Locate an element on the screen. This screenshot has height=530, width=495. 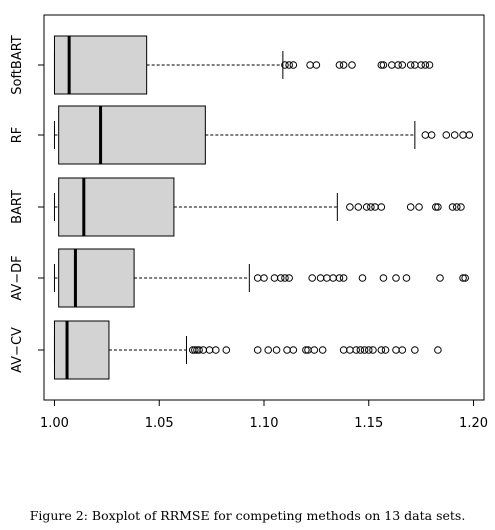
y-tick-label: BART is located at coordinates (17, 207).